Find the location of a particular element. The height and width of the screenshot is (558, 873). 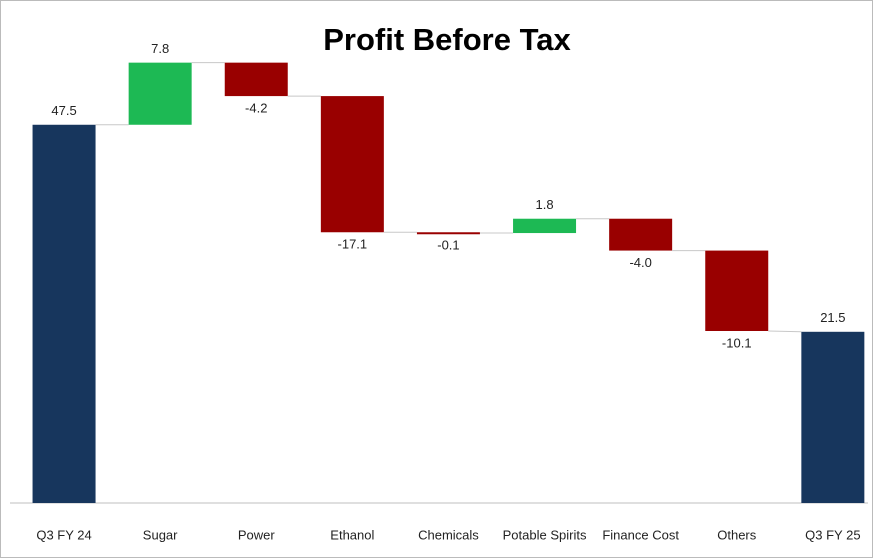

value-label: -10.1 is located at coordinates (737, 342).